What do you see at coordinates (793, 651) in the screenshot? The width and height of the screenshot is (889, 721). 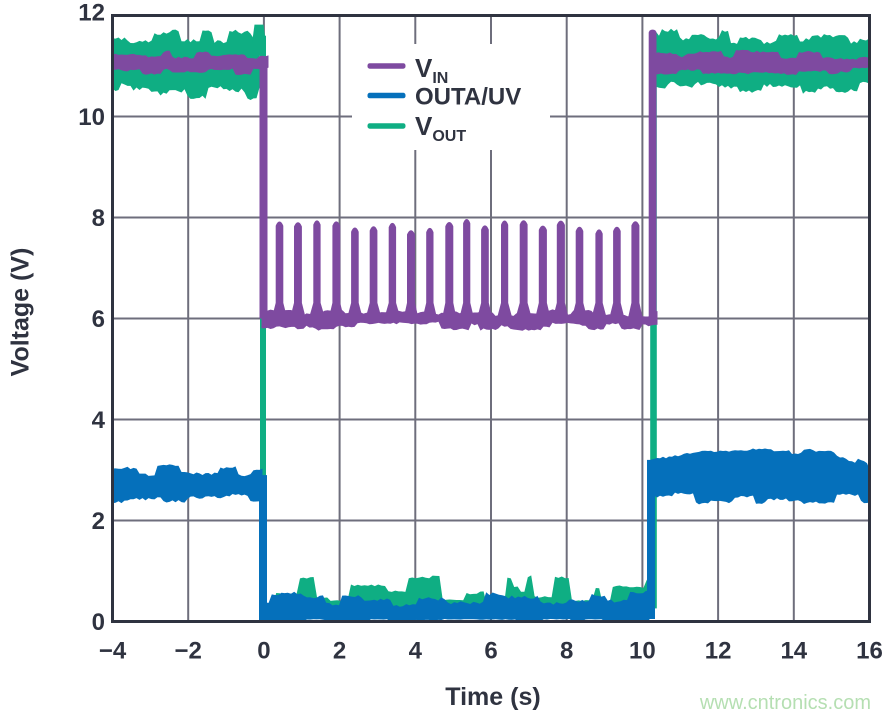 I see `svg-text: 14` at bounding box center [793, 651].